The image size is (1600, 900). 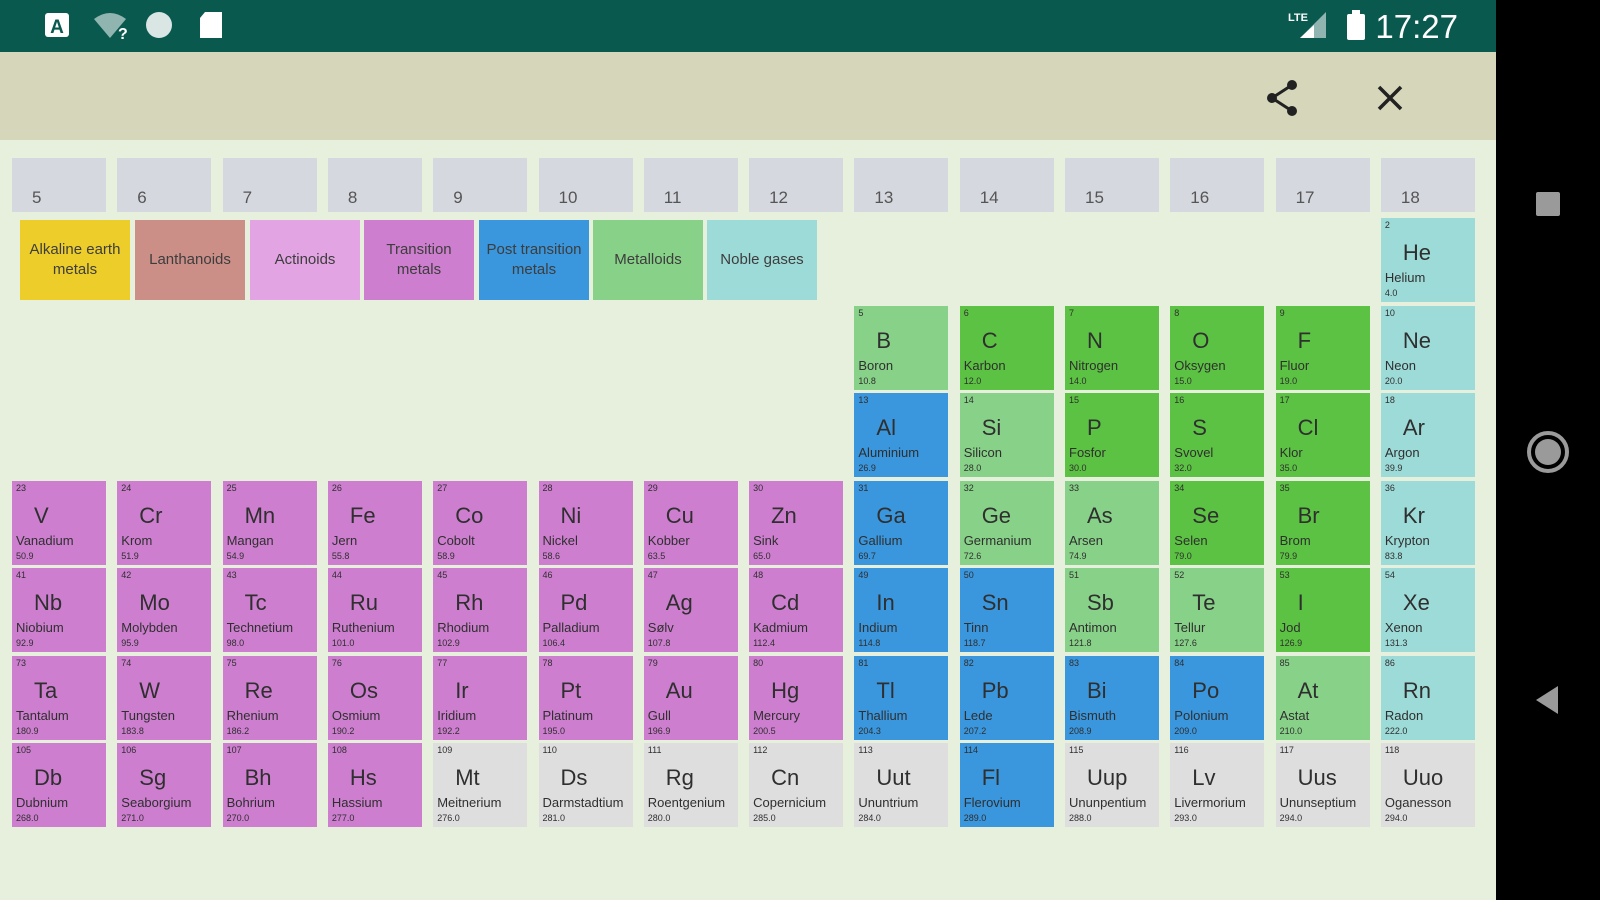 I want to click on element-cell: 85 At Astat 210.0, so click(x=1322, y=698).